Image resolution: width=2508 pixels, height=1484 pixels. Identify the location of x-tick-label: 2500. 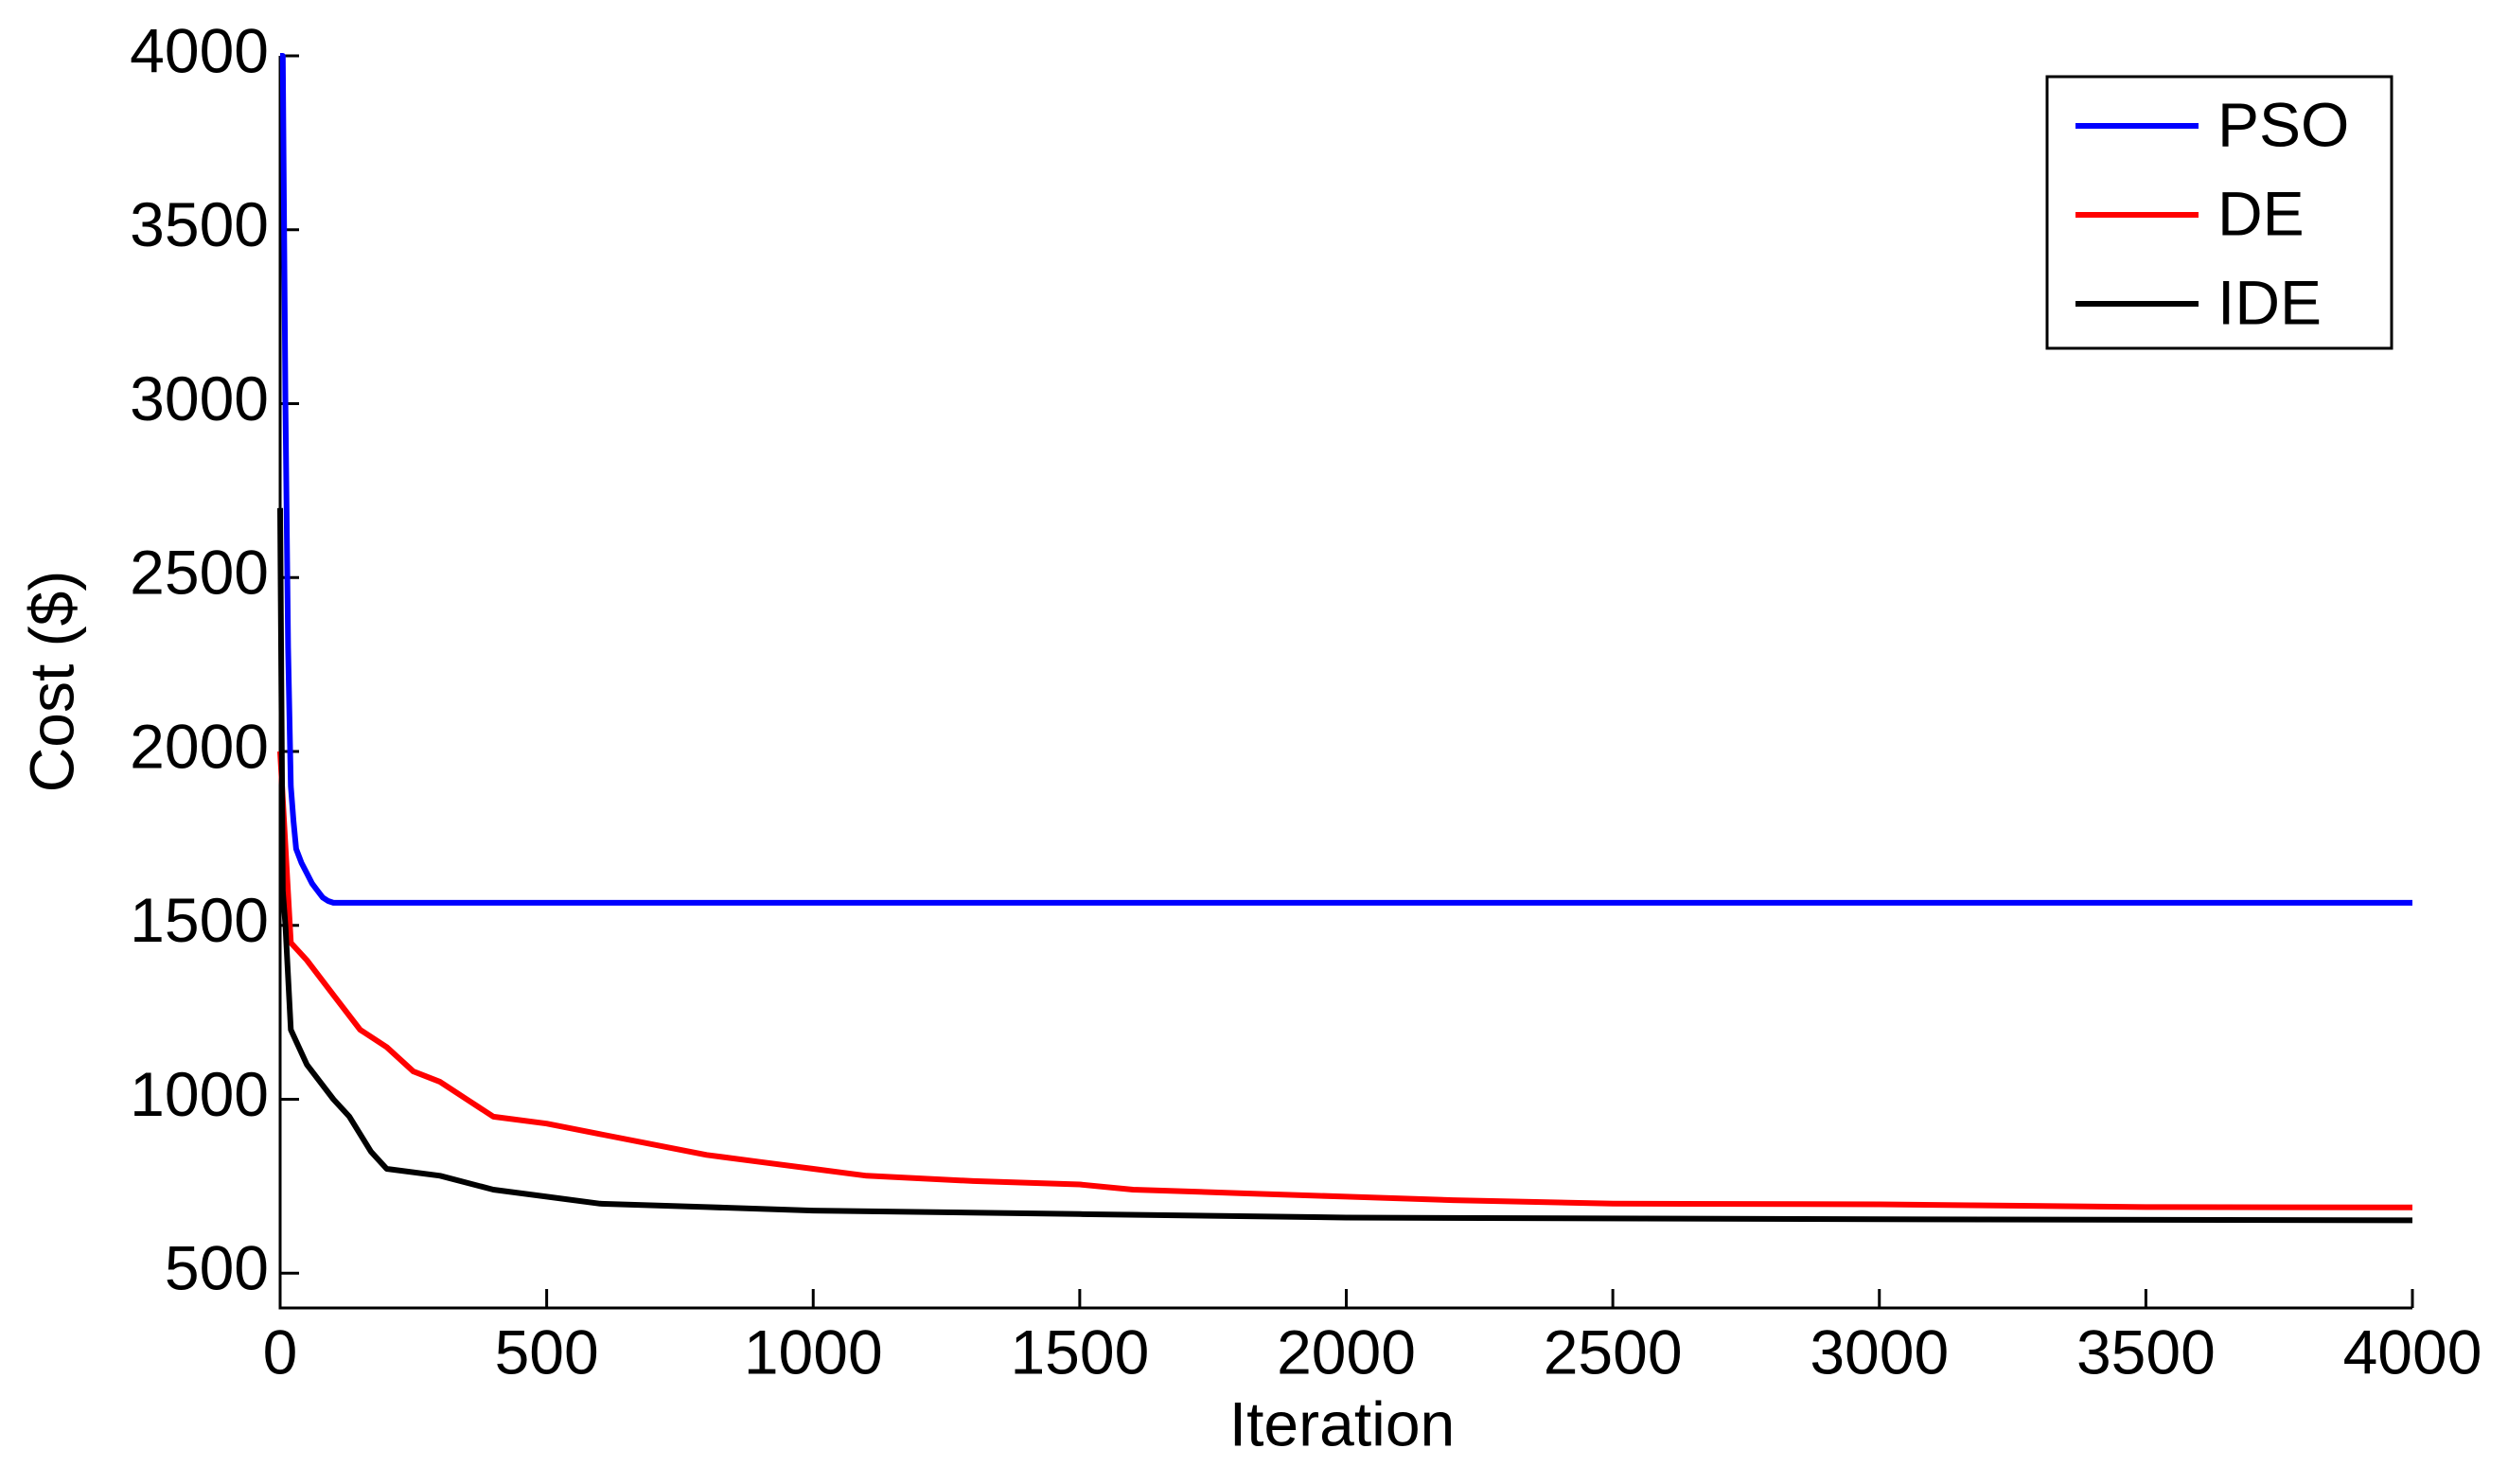
(1613, 1351).